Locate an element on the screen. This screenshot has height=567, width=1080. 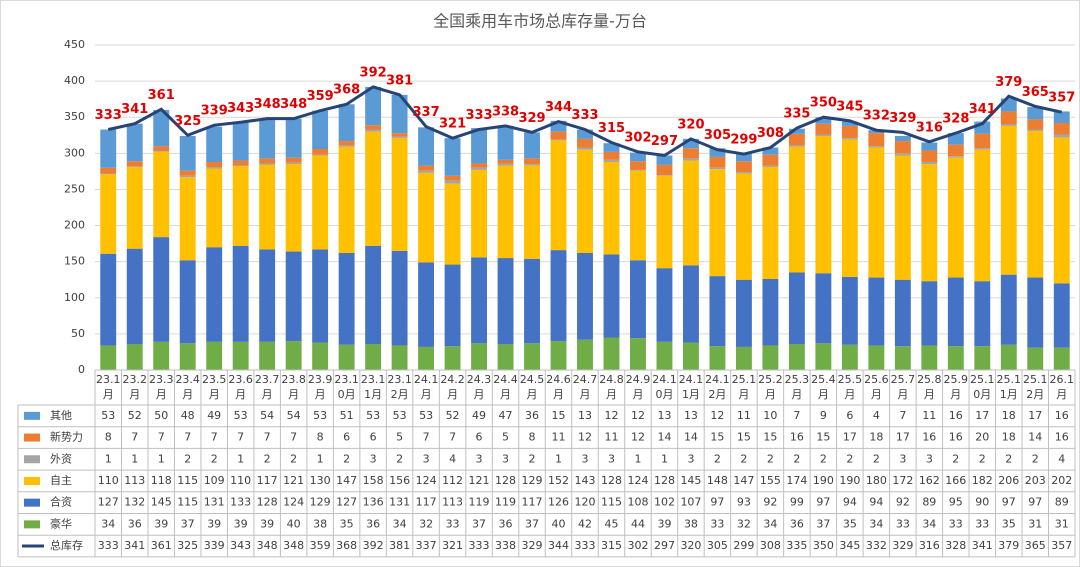
legend-label: 合资 is located at coordinates (61, 502).